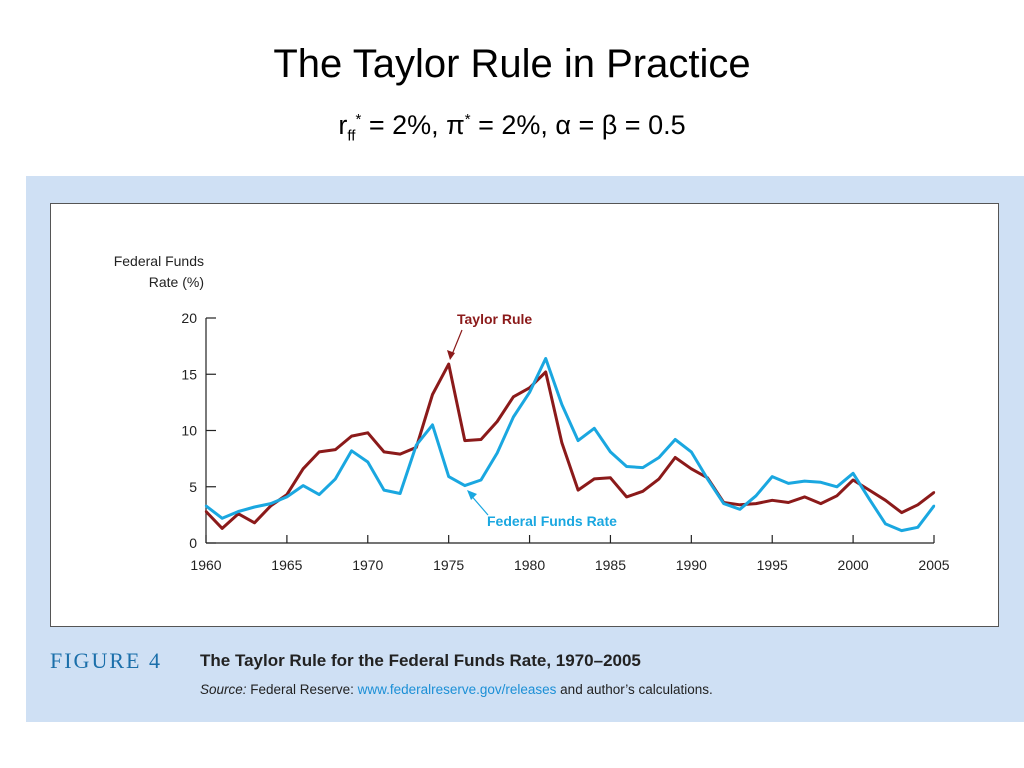 Image resolution: width=1024 pixels, height=768 pixels. Describe the element at coordinates (189, 431) in the screenshot. I see `y-tick-label: 10` at that location.